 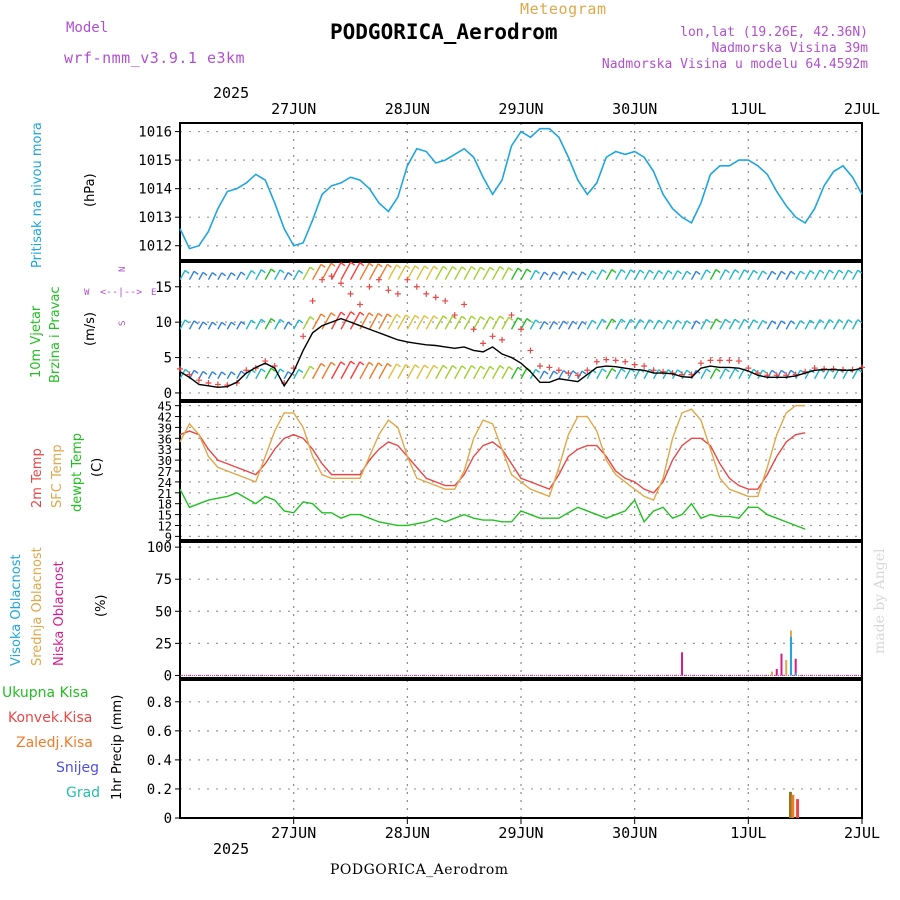 I want to click on ytick-label-temperature-1: 12, so click(x=165, y=526).